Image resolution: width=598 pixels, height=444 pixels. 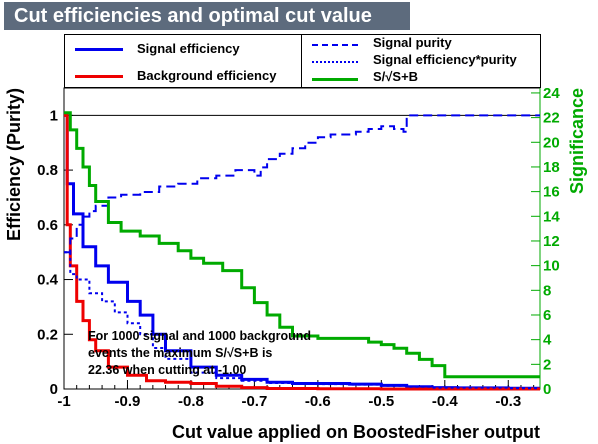 What do you see at coordinates (551, 93) in the screenshot?
I see `y2-tick-label: 24` at bounding box center [551, 93].